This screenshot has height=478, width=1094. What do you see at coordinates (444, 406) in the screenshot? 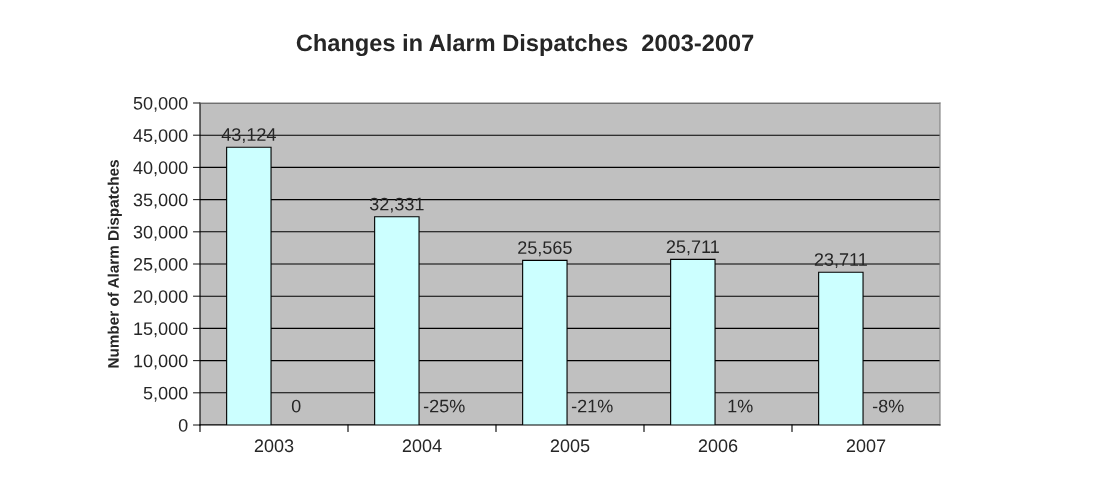
I see `annotation: -25%` at bounding box center [444, 406].